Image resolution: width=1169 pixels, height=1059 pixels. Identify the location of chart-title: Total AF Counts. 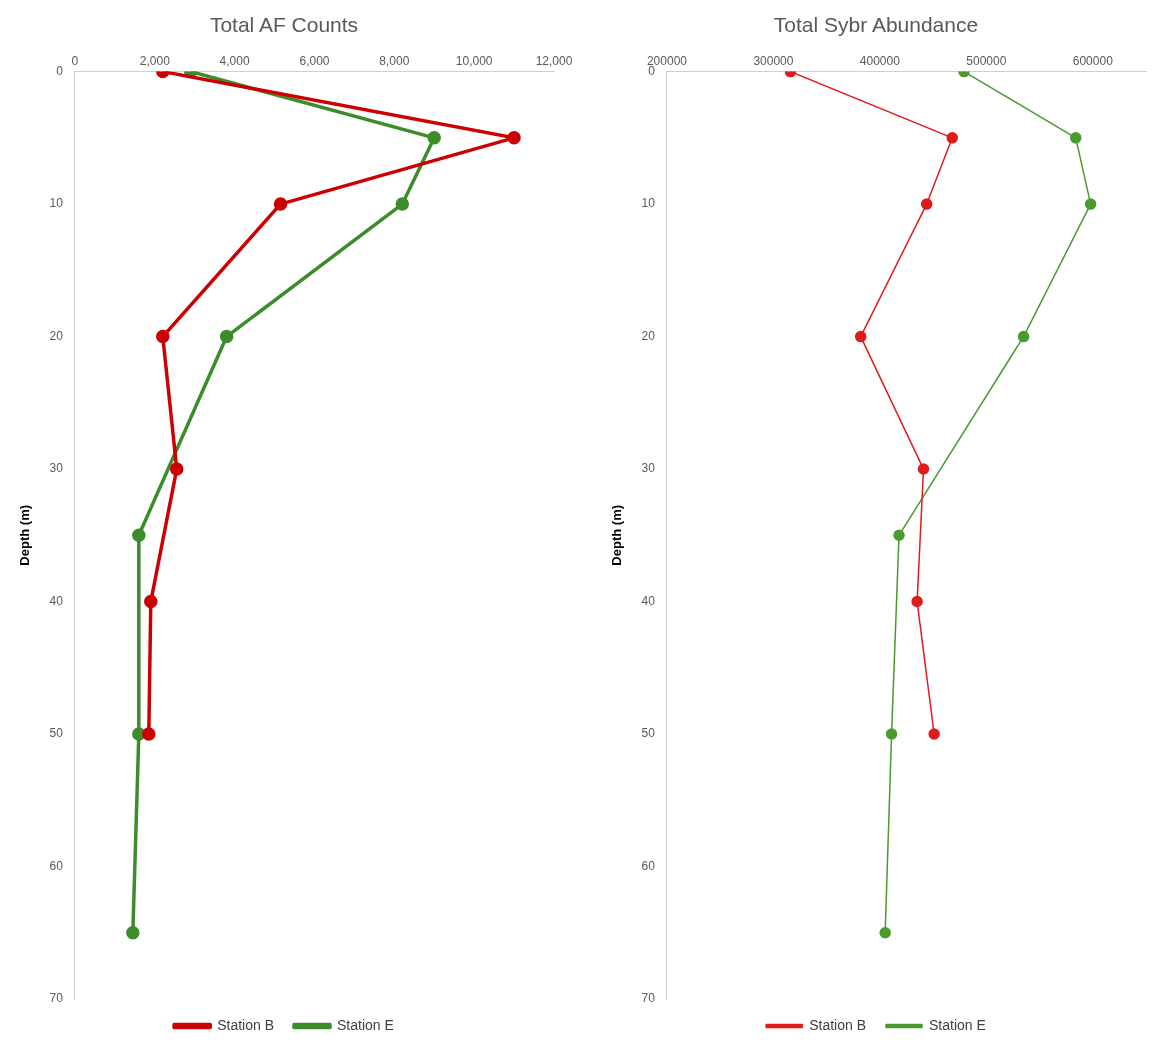
(284, 25).